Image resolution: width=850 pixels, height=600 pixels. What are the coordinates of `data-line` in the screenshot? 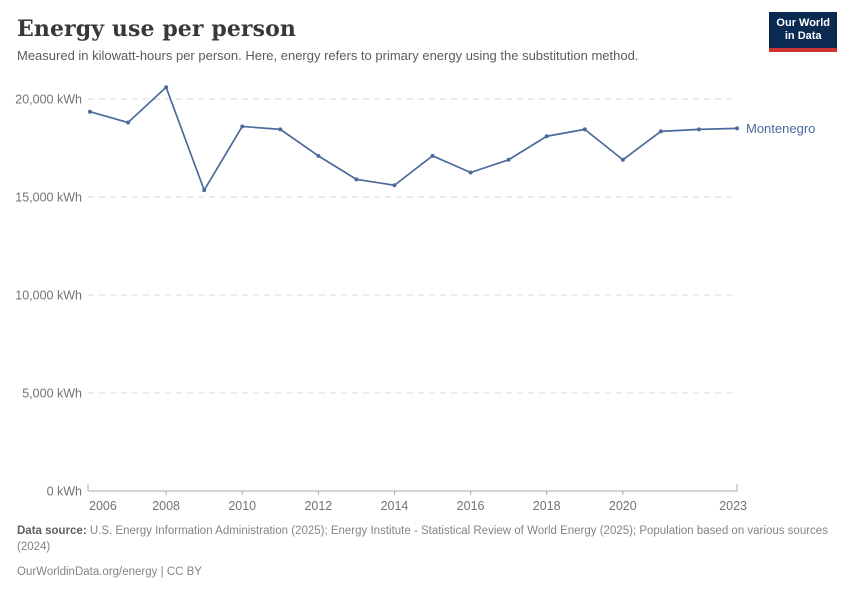 It's located at (413, 138).